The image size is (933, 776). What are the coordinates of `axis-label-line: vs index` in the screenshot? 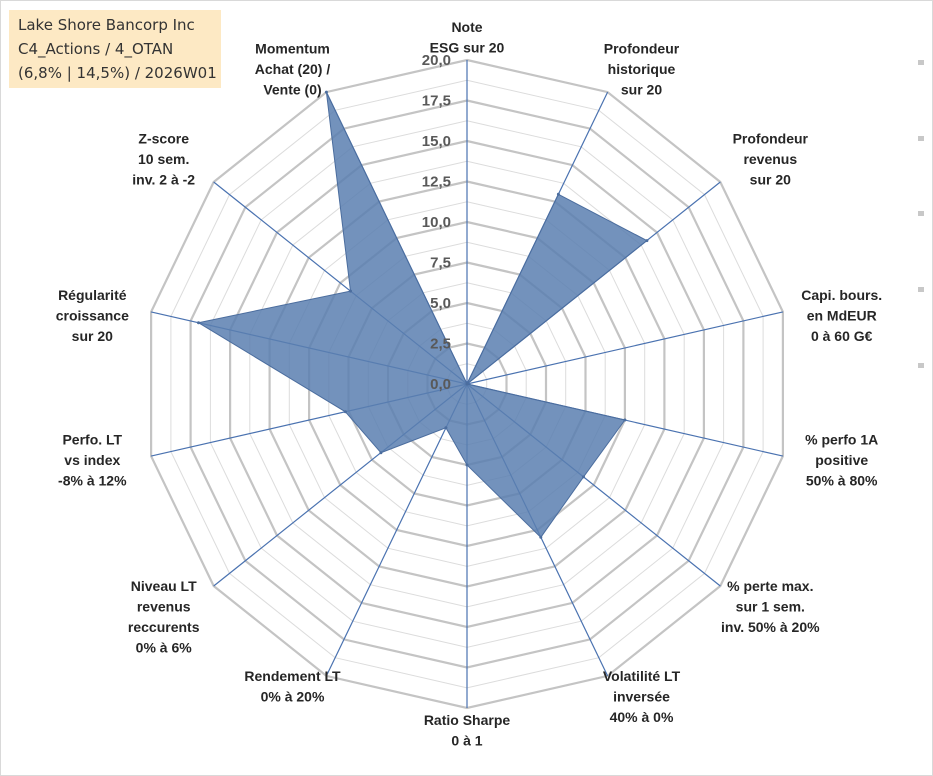 It's located at (92, 460).